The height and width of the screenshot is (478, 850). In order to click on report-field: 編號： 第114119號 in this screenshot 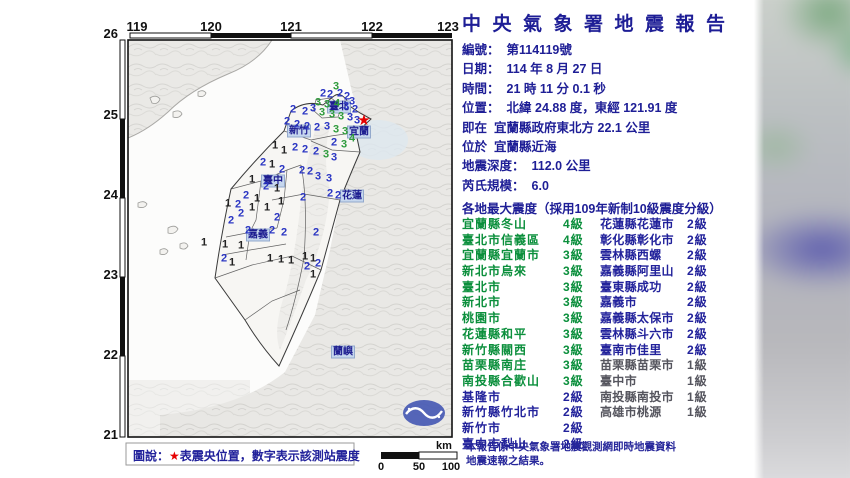, I will do `click(612, 50)`.